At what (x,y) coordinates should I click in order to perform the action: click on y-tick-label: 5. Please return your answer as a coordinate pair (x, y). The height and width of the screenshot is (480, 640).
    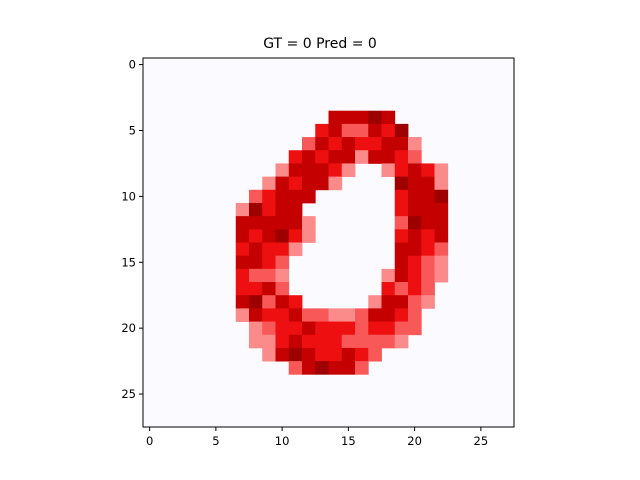
    Looking at the image, I should click on (132, 130).